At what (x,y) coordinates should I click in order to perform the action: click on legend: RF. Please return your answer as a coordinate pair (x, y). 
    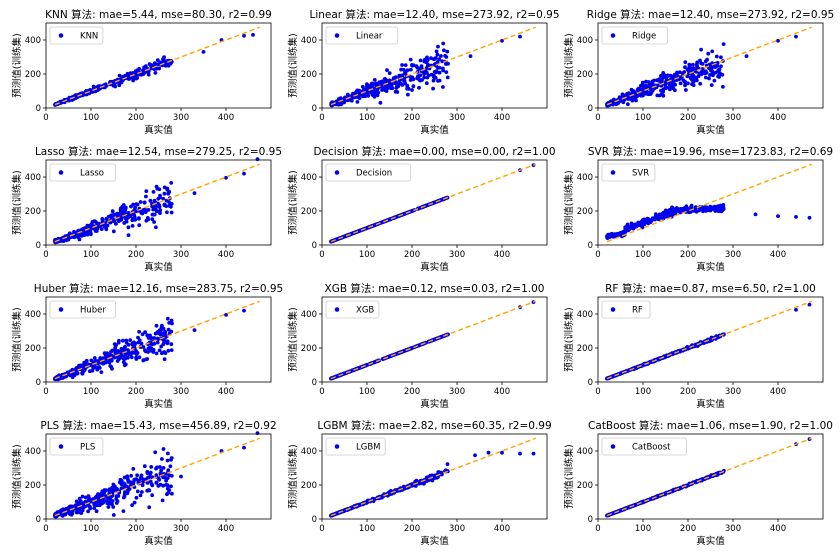
    Looking at the image, I should click on (626, 309).